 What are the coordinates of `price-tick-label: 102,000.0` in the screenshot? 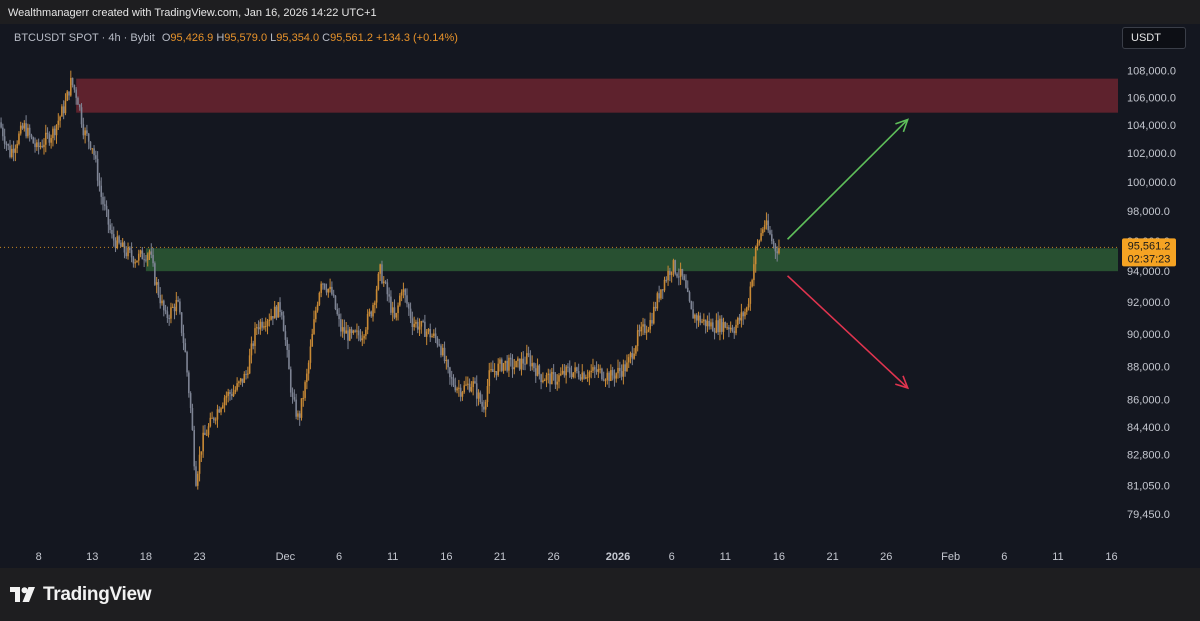 It's located at (1151, 154).